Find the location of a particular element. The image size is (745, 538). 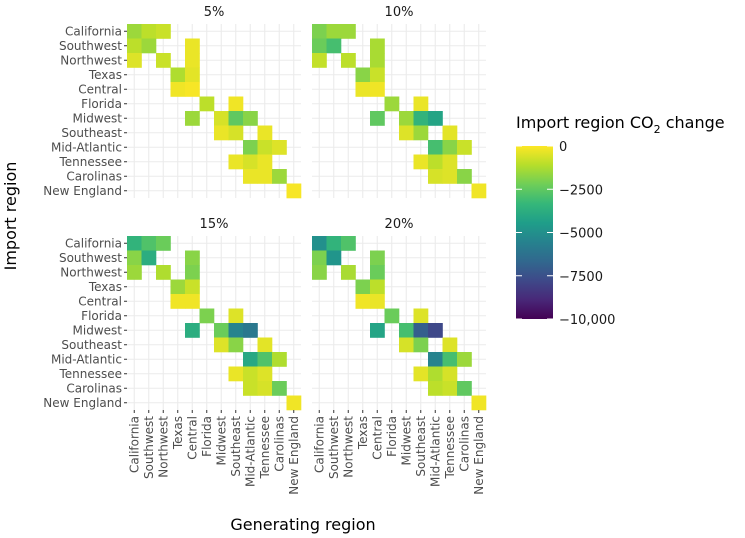

legend-tick-label: −5000 is located at coordinates (581, 234).